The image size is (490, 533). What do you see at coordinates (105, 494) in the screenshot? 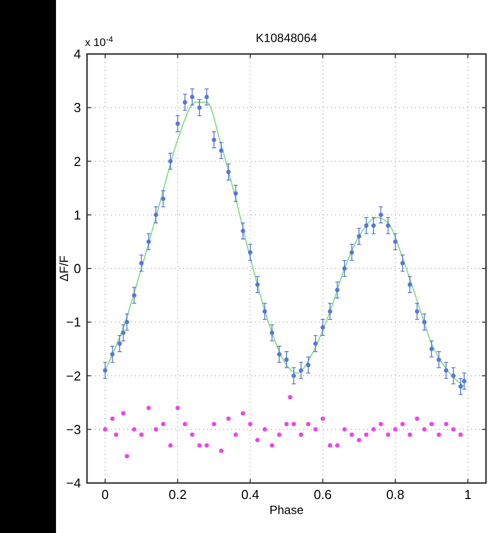
I see `x-tick-label: 0` at bounding box center [105, 494].